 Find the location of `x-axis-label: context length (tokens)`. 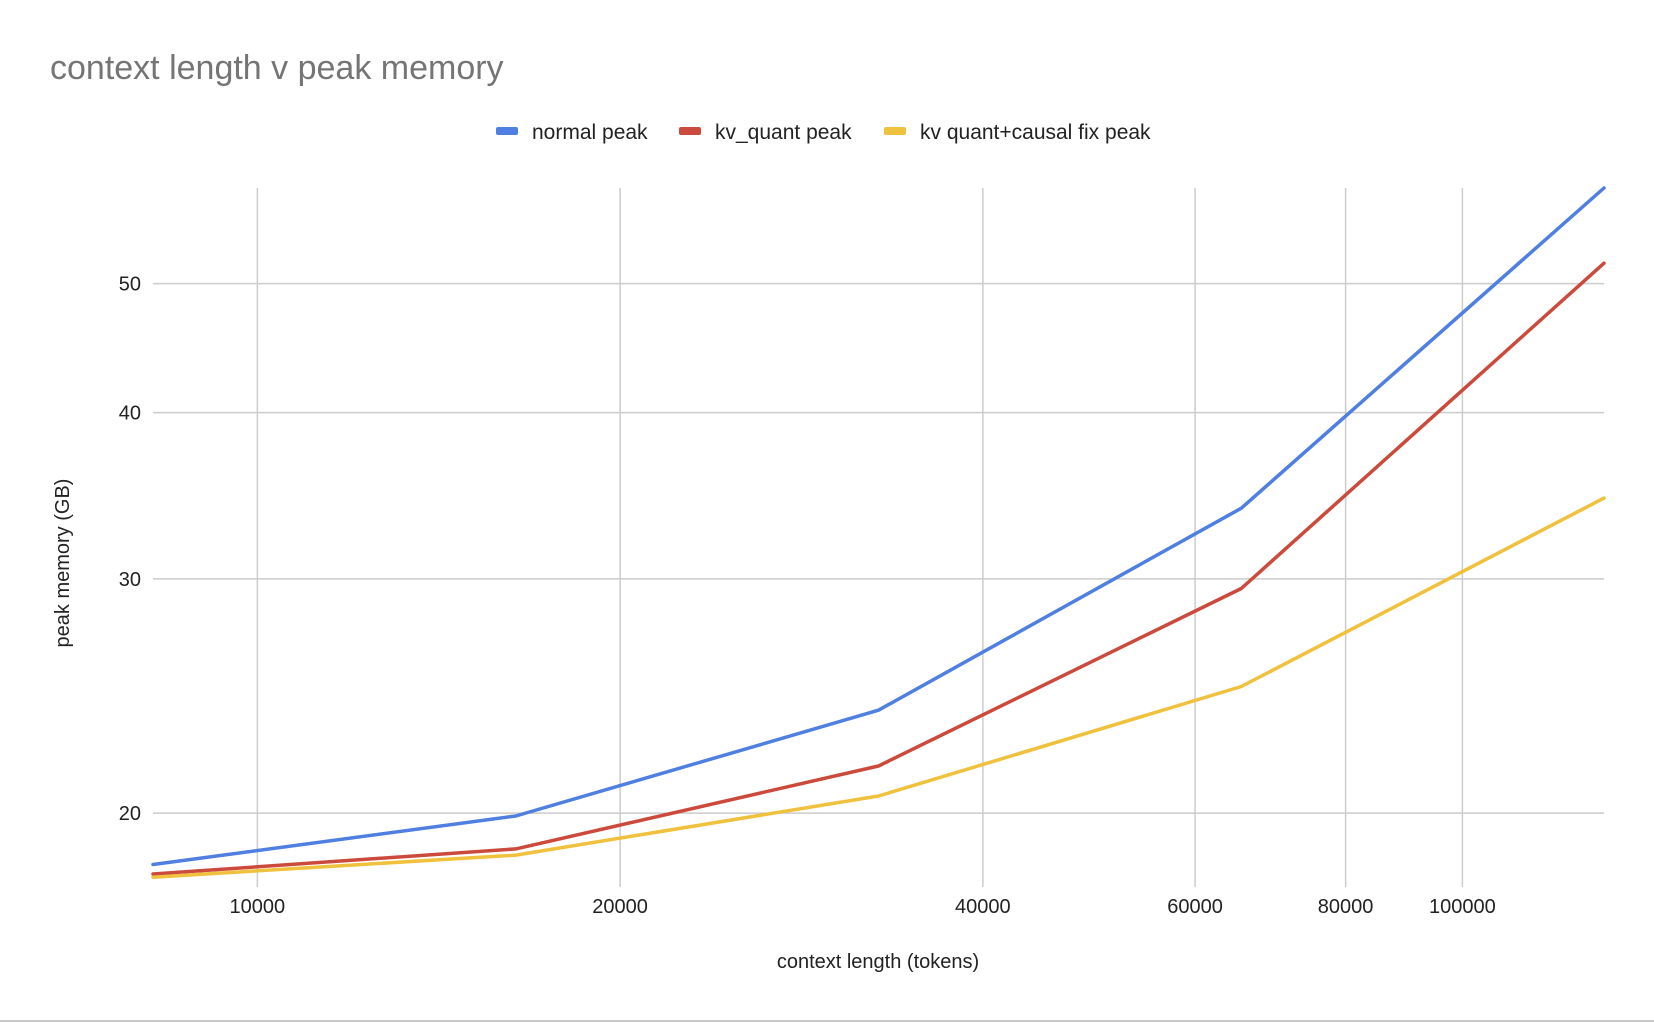

x-axis-label: context length (tokens) is located at coordinates (878, 962).